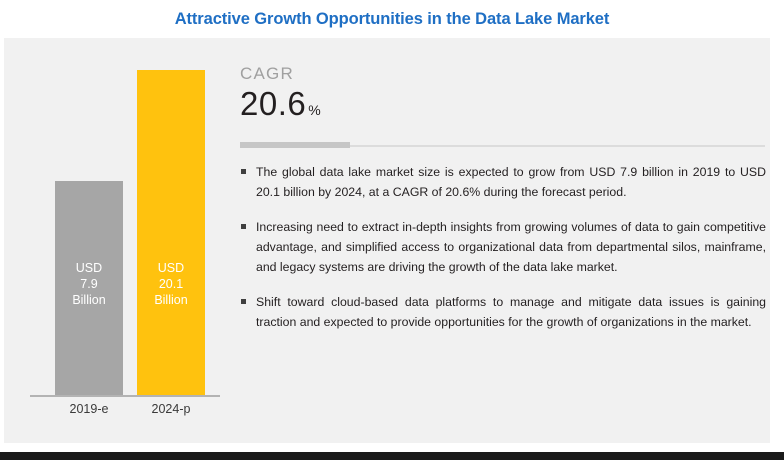  I want to click on cagr-label: CAGR, so click(267, 73).